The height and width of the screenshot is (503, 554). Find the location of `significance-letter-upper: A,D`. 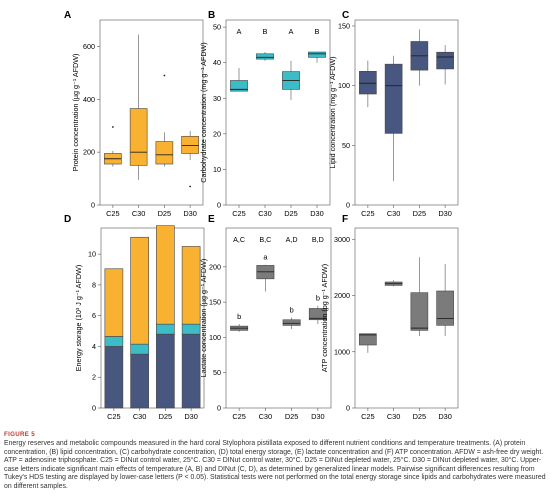

significance-letter-upper: A,D is located at coordinates (292, 239).